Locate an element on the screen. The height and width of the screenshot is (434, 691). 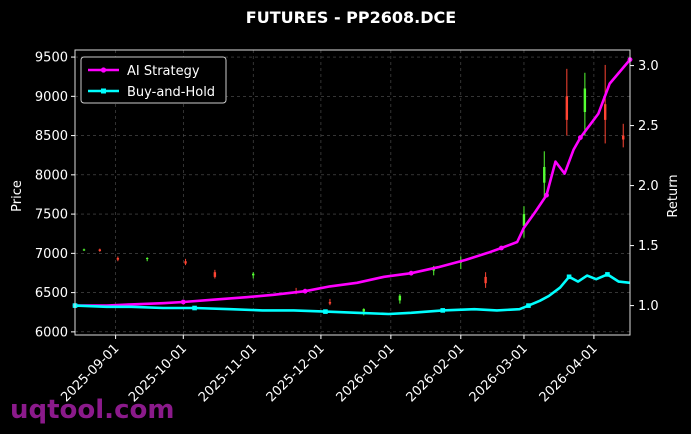
legend-marker-buy-and-hold is located at coordinates (103, 91).